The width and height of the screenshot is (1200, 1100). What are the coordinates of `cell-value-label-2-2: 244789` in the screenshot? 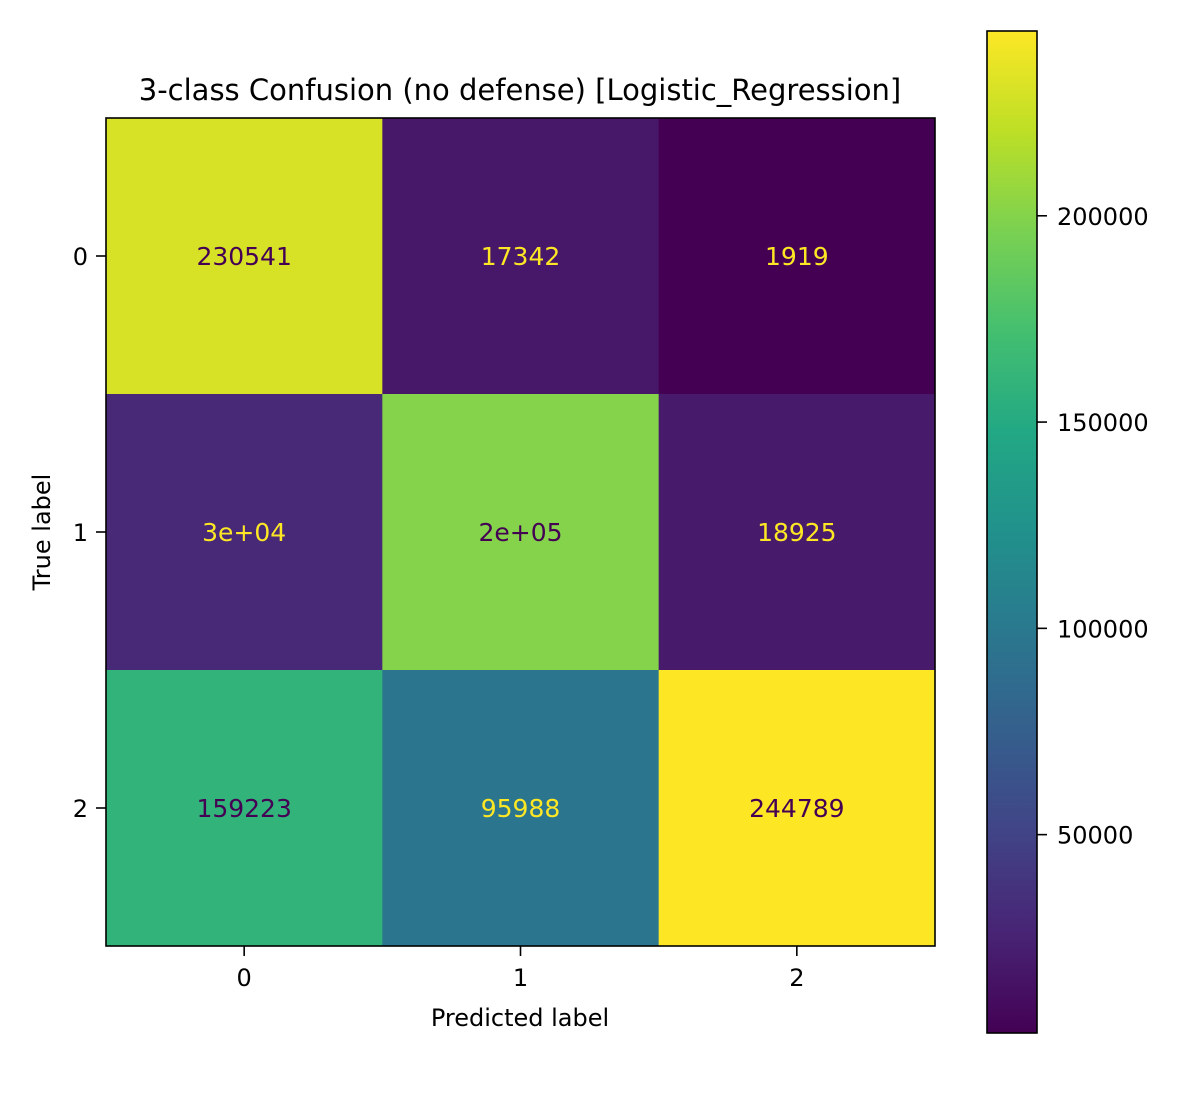 It's located at (796, 808).